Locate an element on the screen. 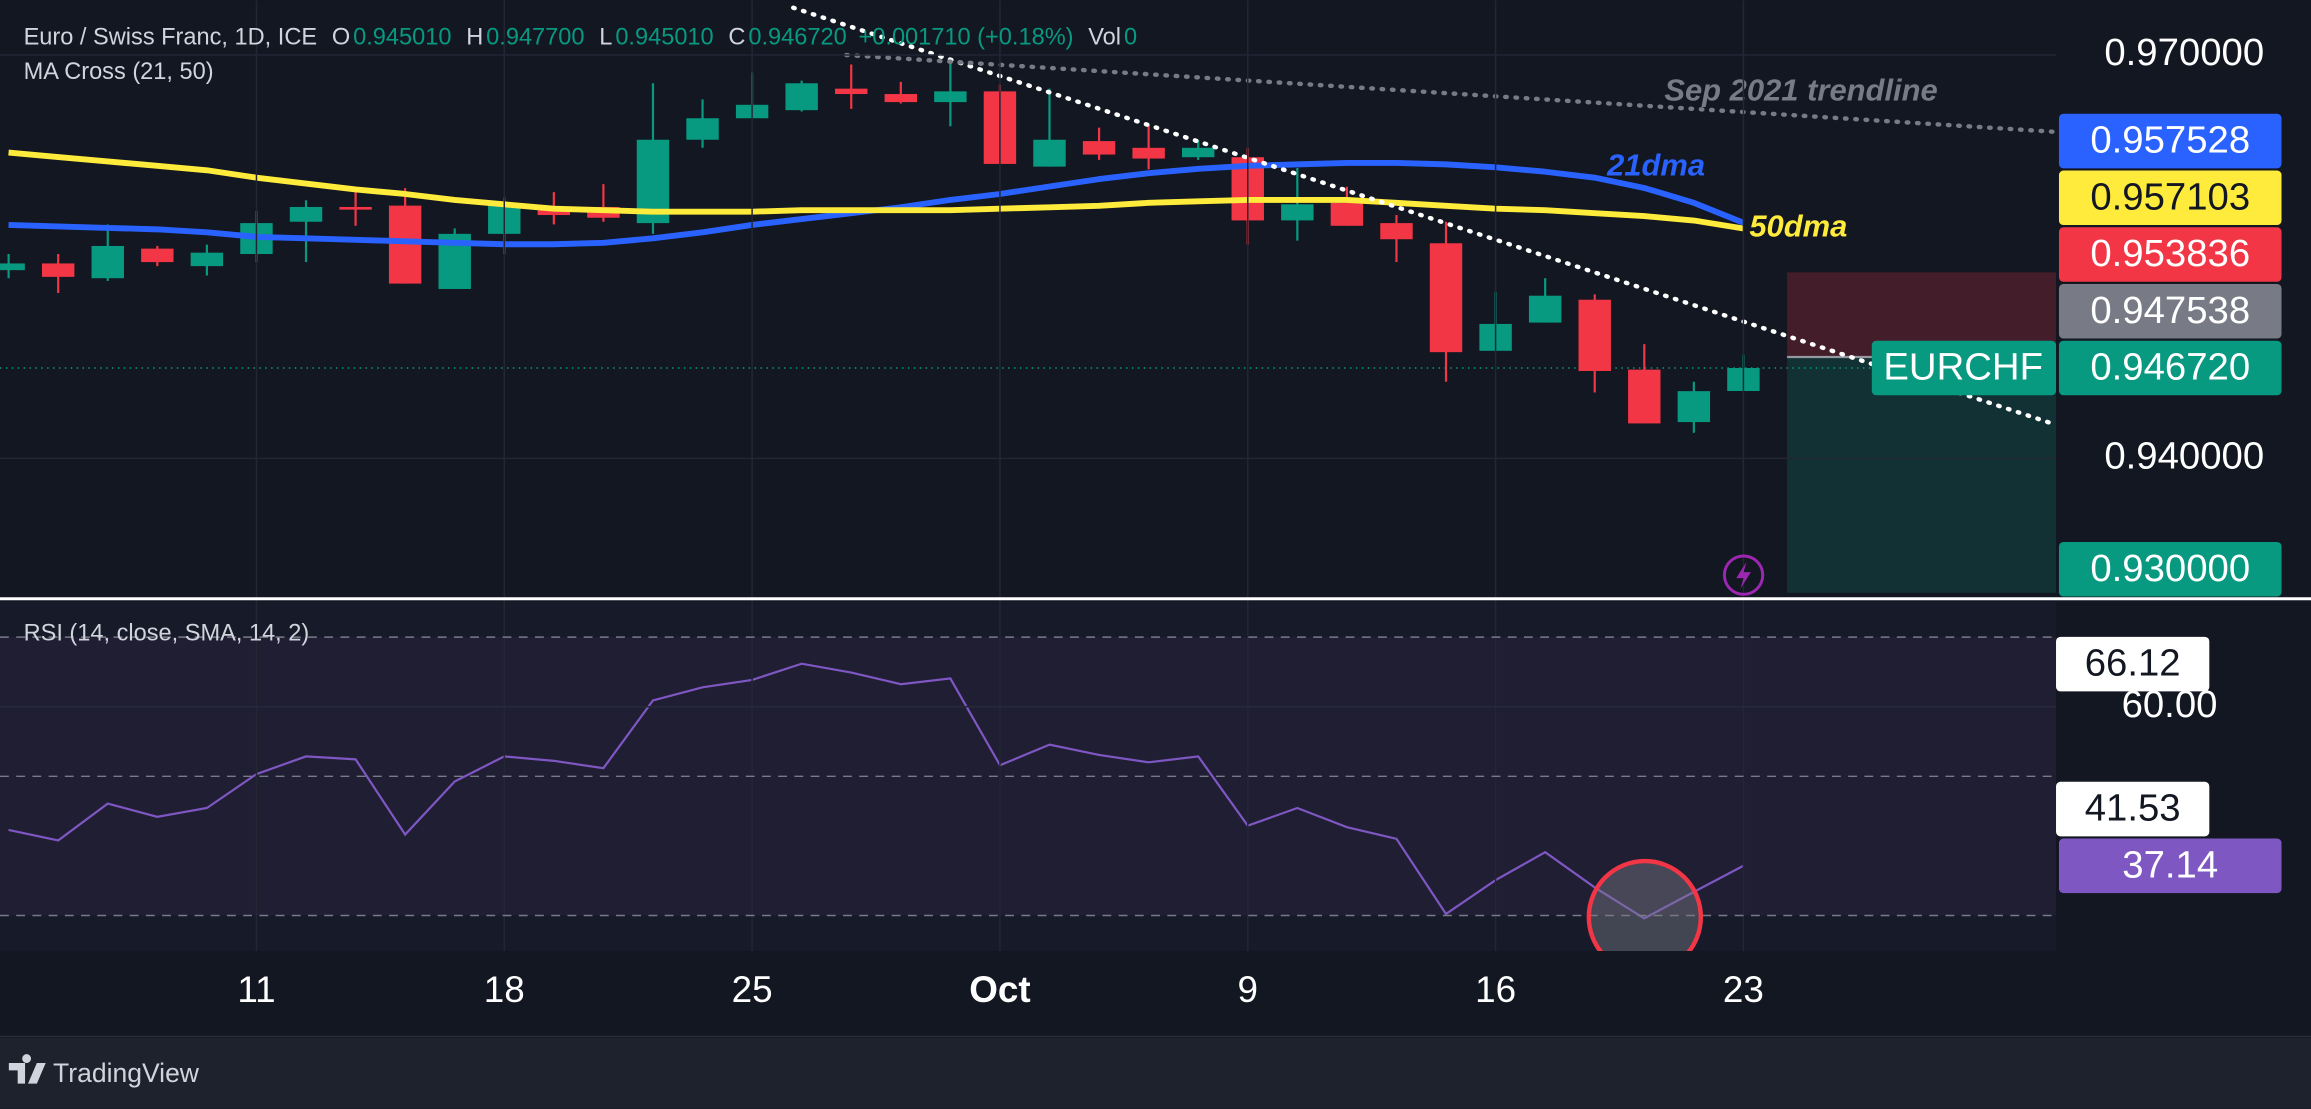  alert-bolt is located at coordinates (1743, 575).